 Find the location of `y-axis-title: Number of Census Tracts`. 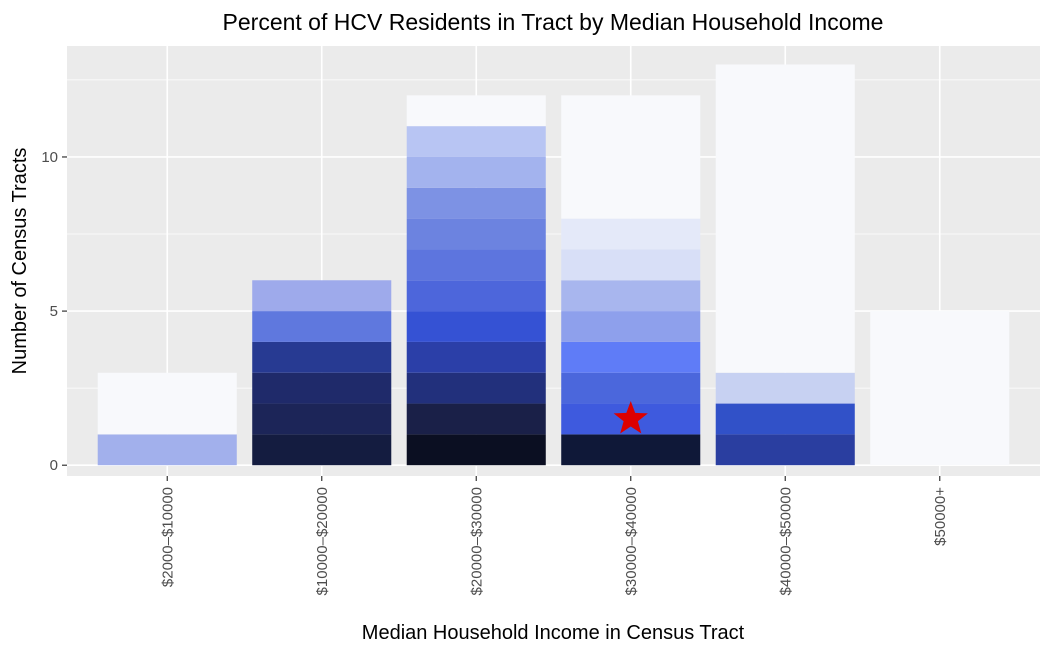

y-axis-title: Number of Census Tracts is located at coordinates (20, 261).